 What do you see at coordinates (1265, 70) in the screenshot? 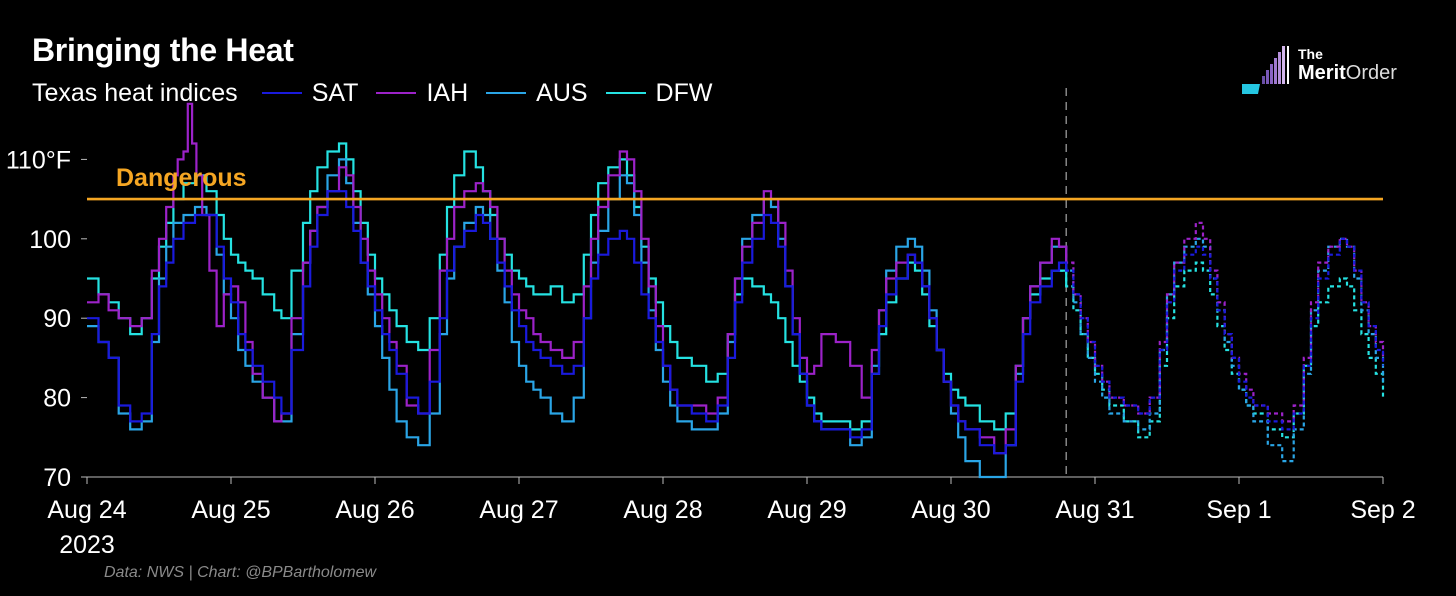
I see `logo-bars-icon` at bounding box center [1265, 70].